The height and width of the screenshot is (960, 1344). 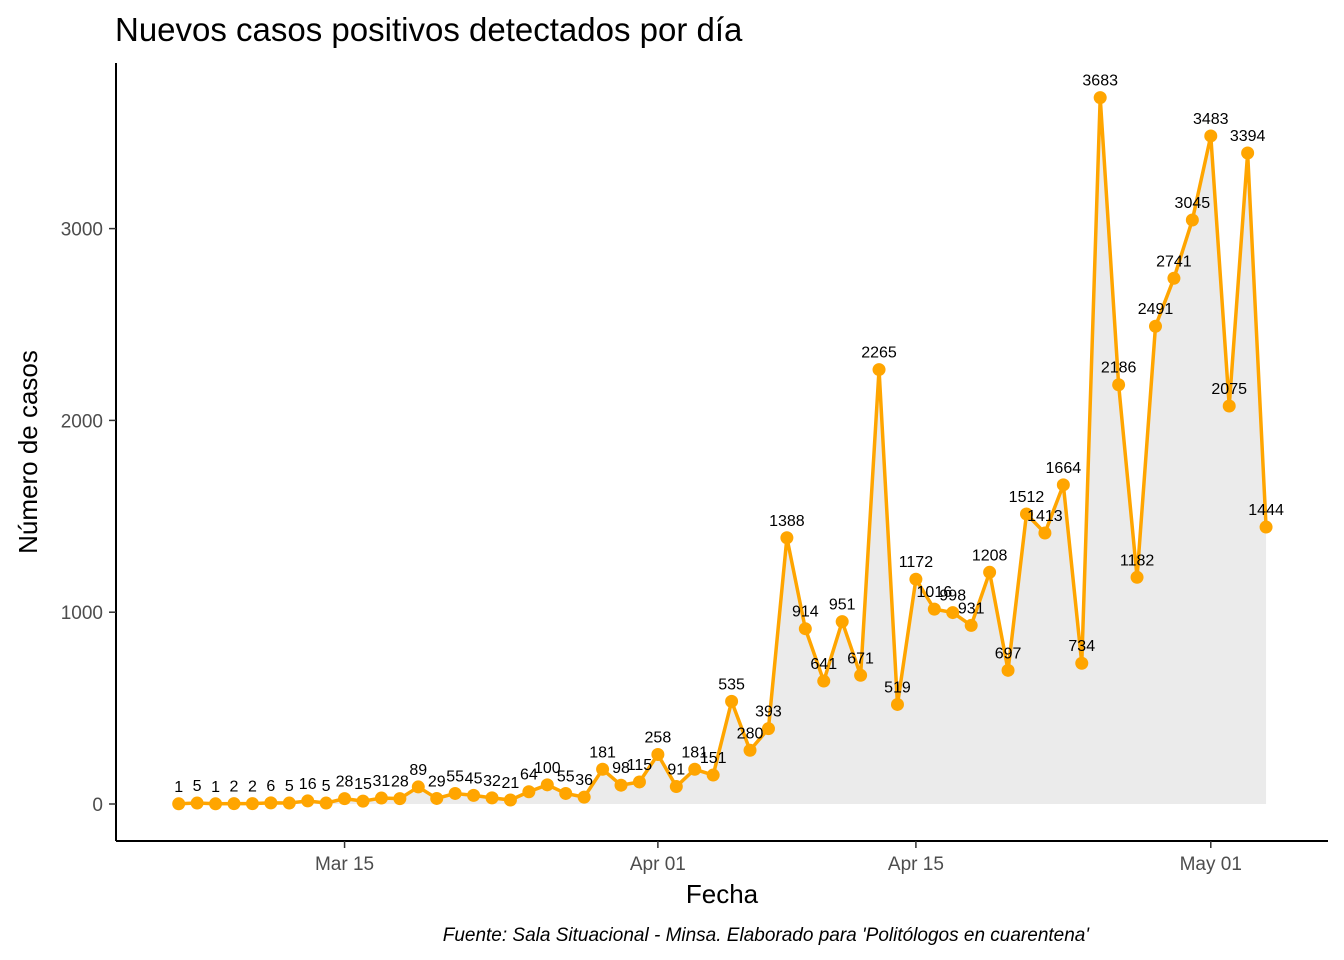 What do you see at coordinates (566, 776) in the screenshot?
I see `data-label: 55` at bounding box center [566, 776].